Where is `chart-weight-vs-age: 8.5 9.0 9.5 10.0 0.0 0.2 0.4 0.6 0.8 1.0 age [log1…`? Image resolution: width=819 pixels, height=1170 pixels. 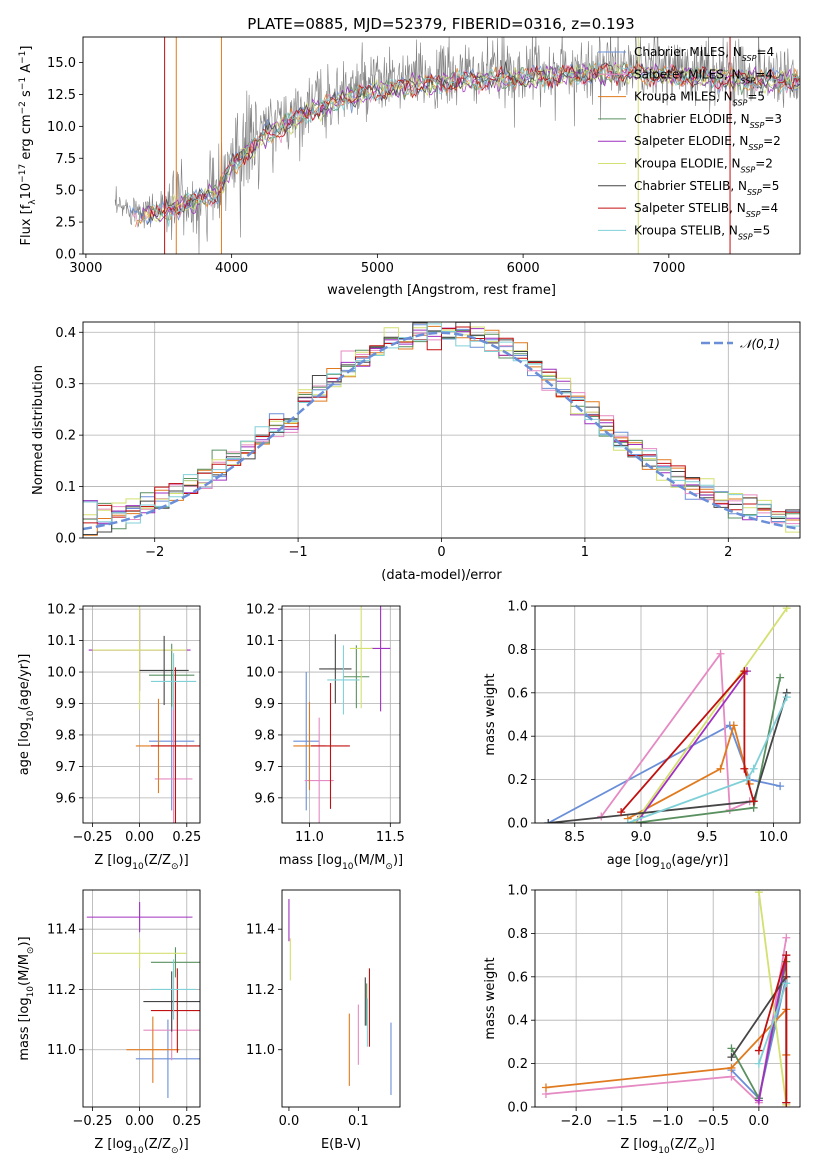
chart-weight-vs-age: 8.5 9.0 9.5 10.0 0.0 0.2 0.4 0.6 0.8 1.0 age [log1… is located at coordinates (642, 736).